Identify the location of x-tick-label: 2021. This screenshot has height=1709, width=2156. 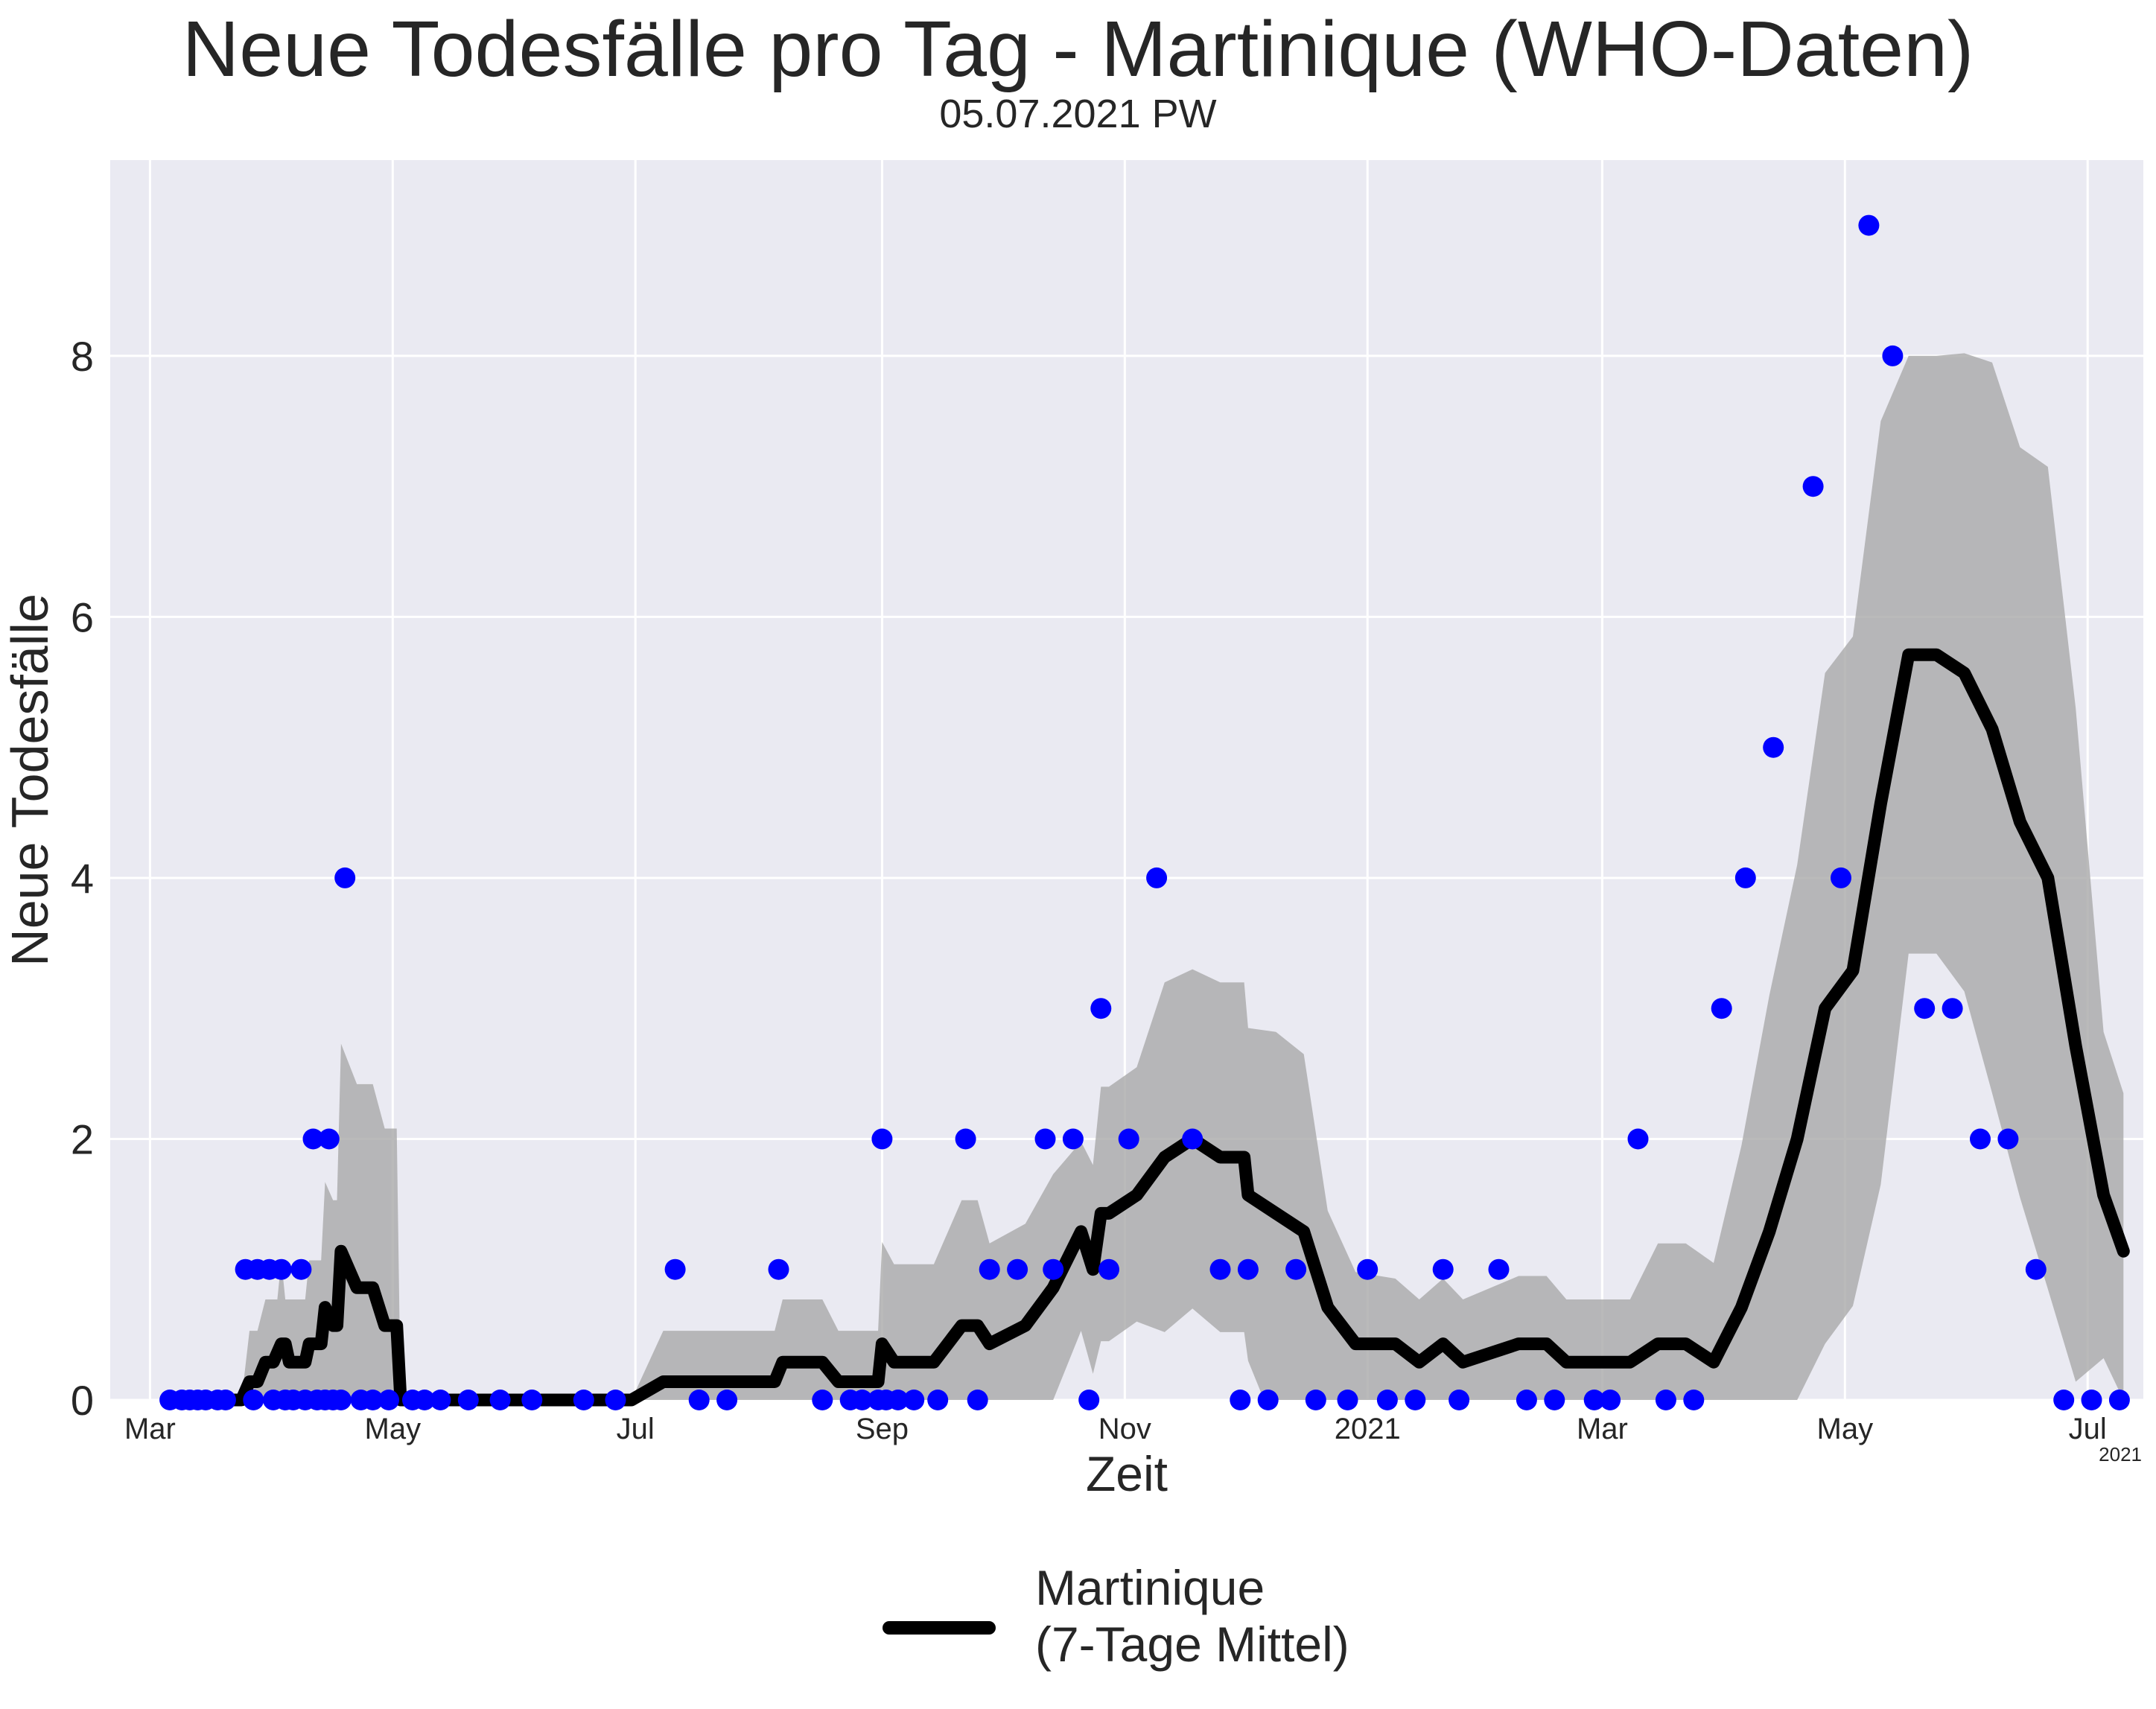
(1368, 1429).